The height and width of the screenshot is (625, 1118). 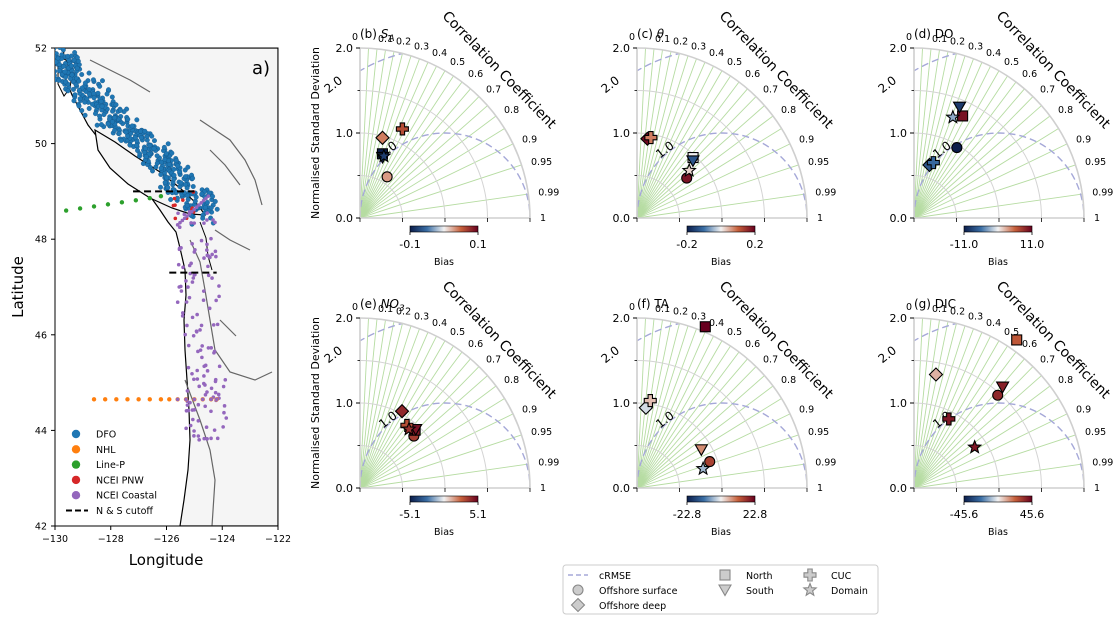 I want to click on legend-label: NCEI PNW, so click(x=120, y=480).